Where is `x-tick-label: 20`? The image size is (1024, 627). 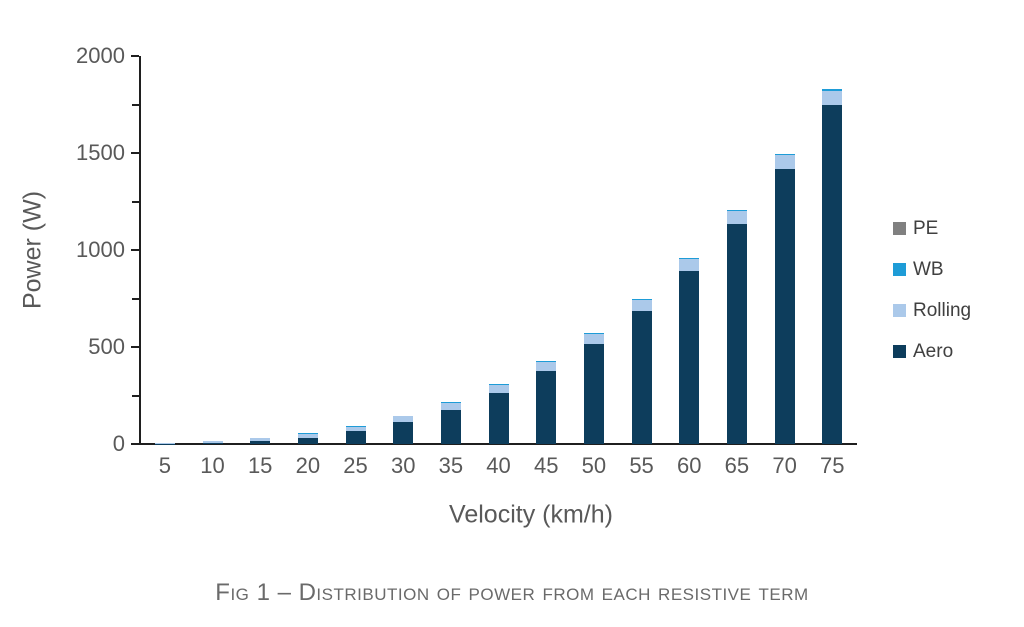
x-tick-label: 20 is located at coordinates (308, 465).